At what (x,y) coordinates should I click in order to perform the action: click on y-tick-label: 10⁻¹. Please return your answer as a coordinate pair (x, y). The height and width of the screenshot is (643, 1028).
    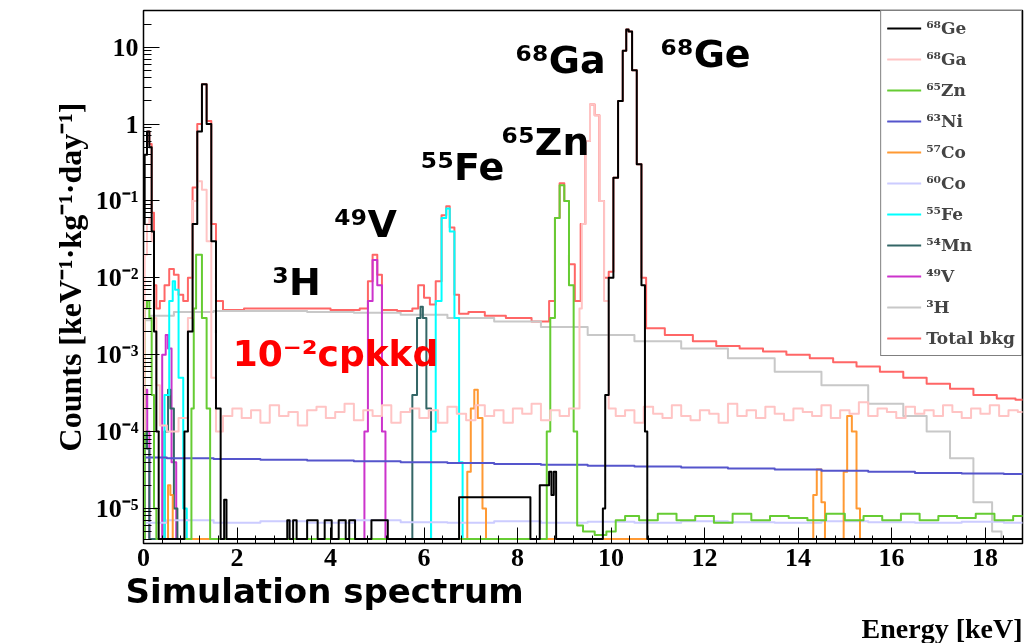
    Looking at the image, I should click on (117, 201).